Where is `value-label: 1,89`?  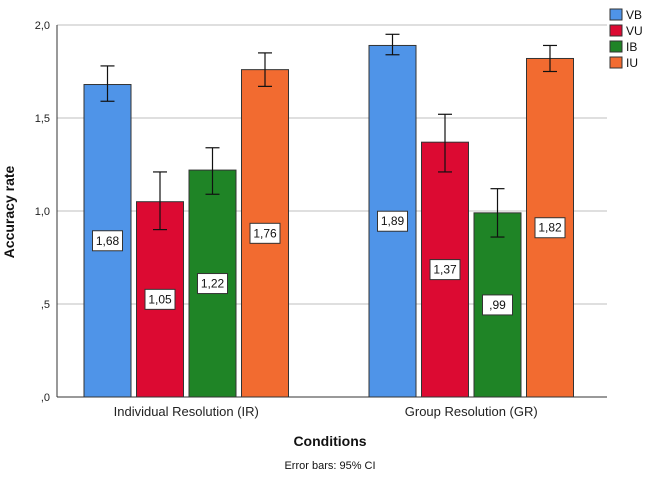 value-label: 1,89 is located at coordinates (393, 221).